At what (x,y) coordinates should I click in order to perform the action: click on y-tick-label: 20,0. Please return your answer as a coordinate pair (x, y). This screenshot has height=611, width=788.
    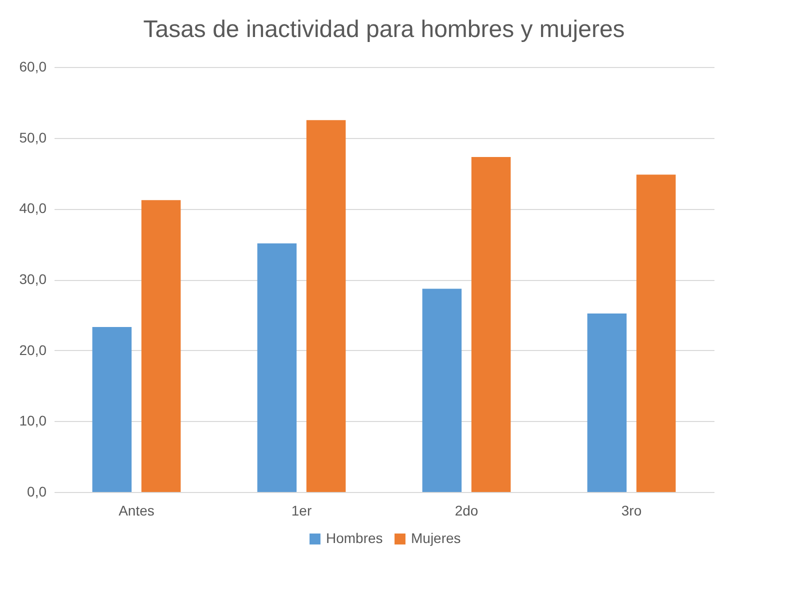
    Looking at the image, I should click on (33, 350).